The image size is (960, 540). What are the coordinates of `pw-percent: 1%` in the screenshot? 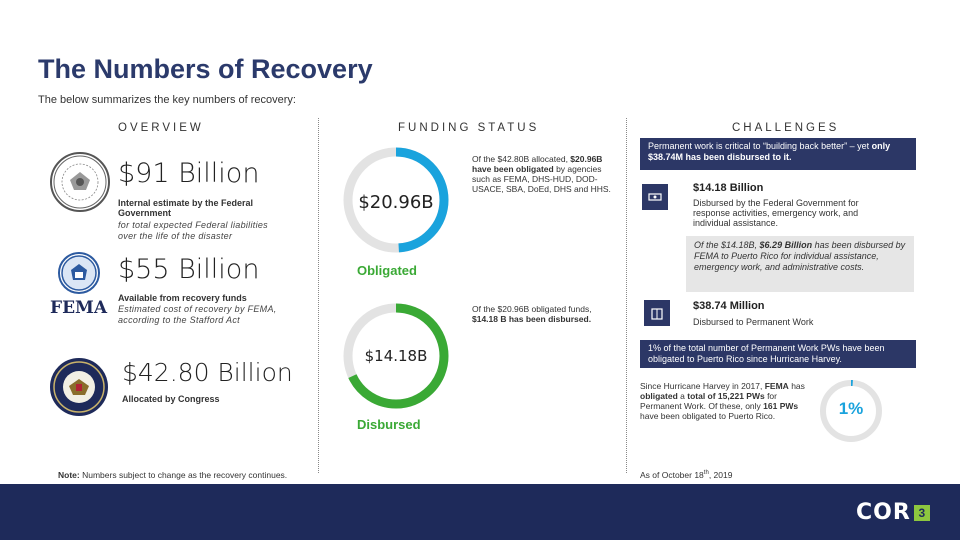 It's located at (851, 408).